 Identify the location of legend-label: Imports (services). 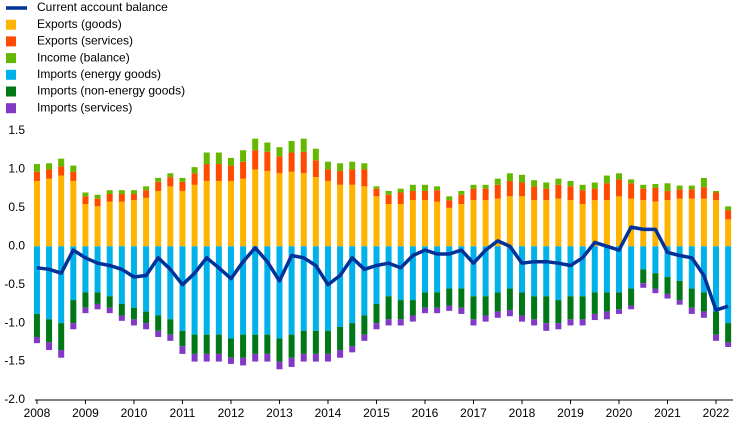
(84, 107).